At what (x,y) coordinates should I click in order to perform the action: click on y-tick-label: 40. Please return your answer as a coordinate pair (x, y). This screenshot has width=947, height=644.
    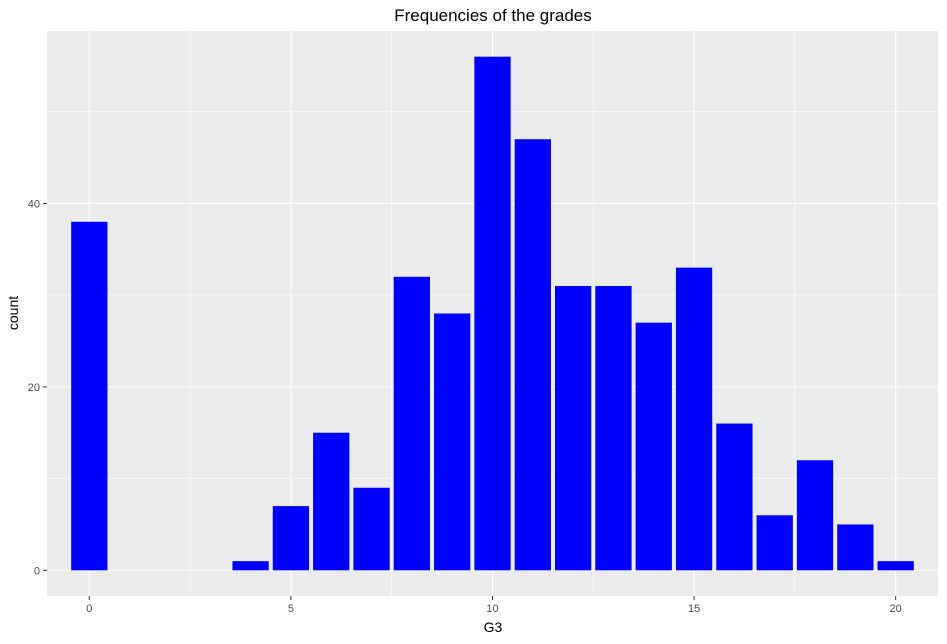
    Looking at the image, I should click on (34, 204).